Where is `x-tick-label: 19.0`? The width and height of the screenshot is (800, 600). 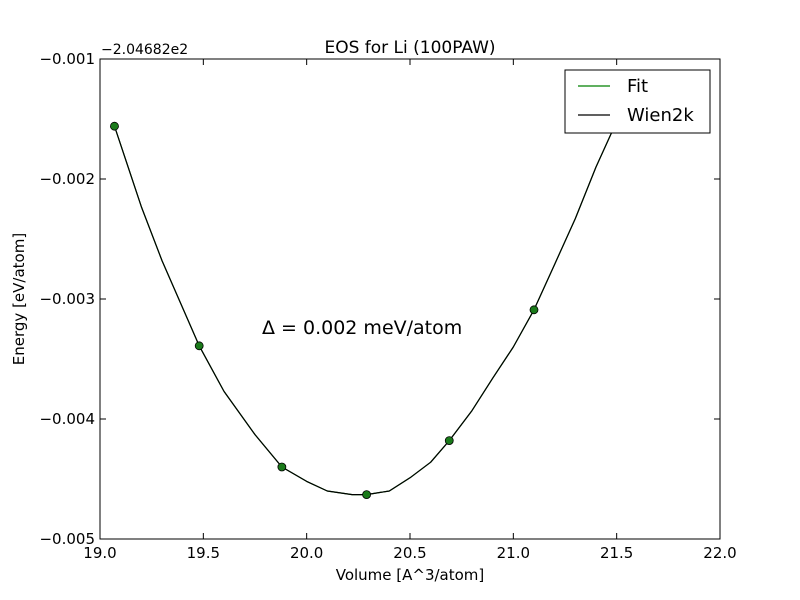
x-tick-label: 19.0 is located at coordinates (99, 553).